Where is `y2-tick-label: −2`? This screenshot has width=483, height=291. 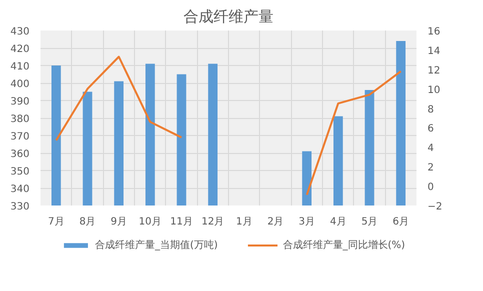
y2-tick-label: −2 is located at coordinates (435, 207).